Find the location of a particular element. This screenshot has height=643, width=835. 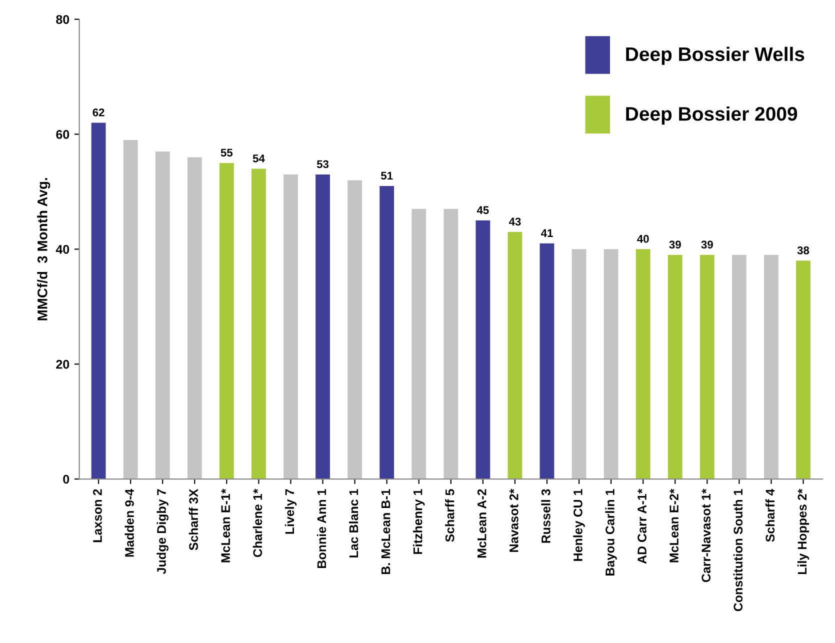

data-label: 54 is located at coordinates (258, 158).